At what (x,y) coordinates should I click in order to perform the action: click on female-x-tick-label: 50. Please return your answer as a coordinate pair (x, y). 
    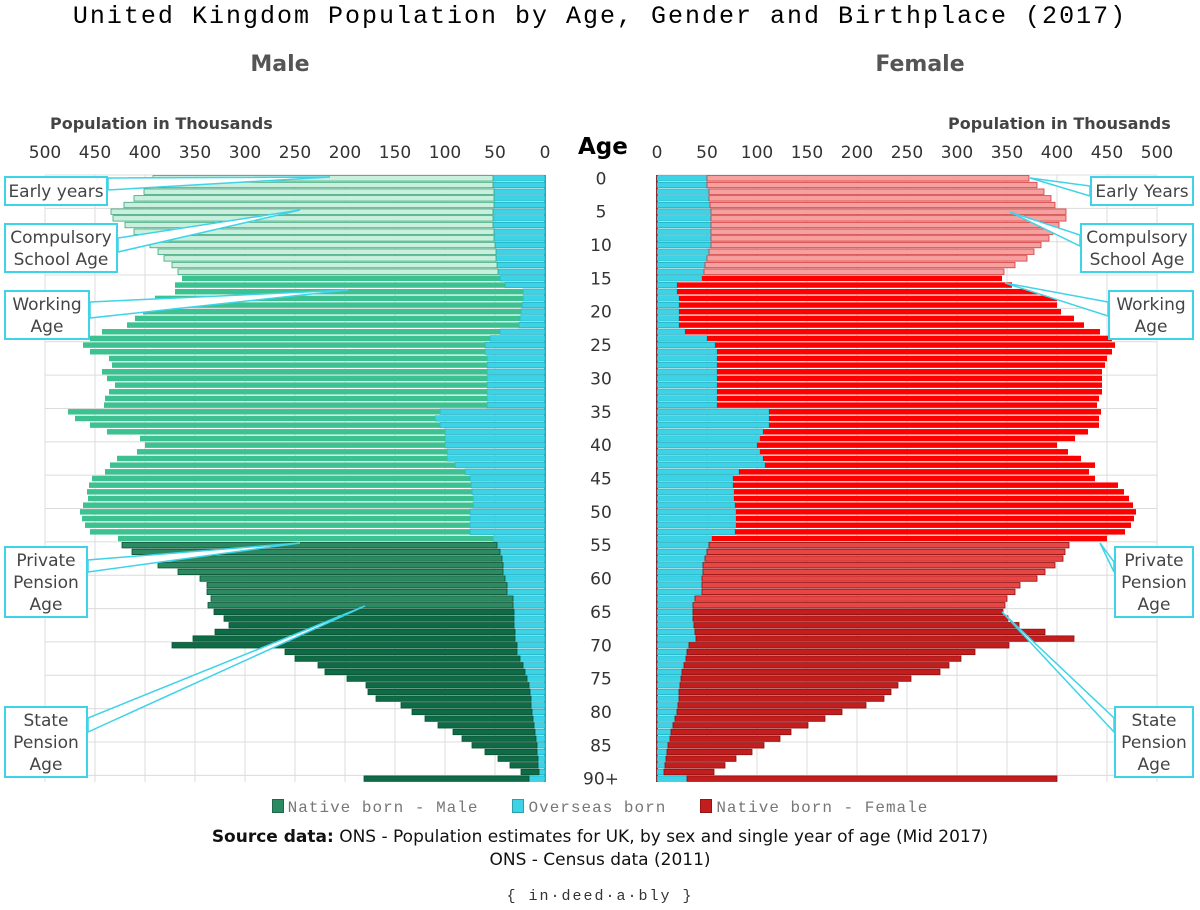
    Looking at the image, I should click on (707, 153).